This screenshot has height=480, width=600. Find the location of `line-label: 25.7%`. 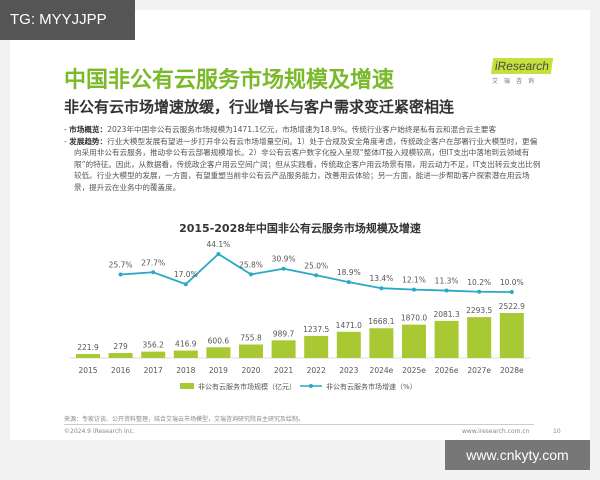

line-label: 25.7% is located at coordinates (121, 264).